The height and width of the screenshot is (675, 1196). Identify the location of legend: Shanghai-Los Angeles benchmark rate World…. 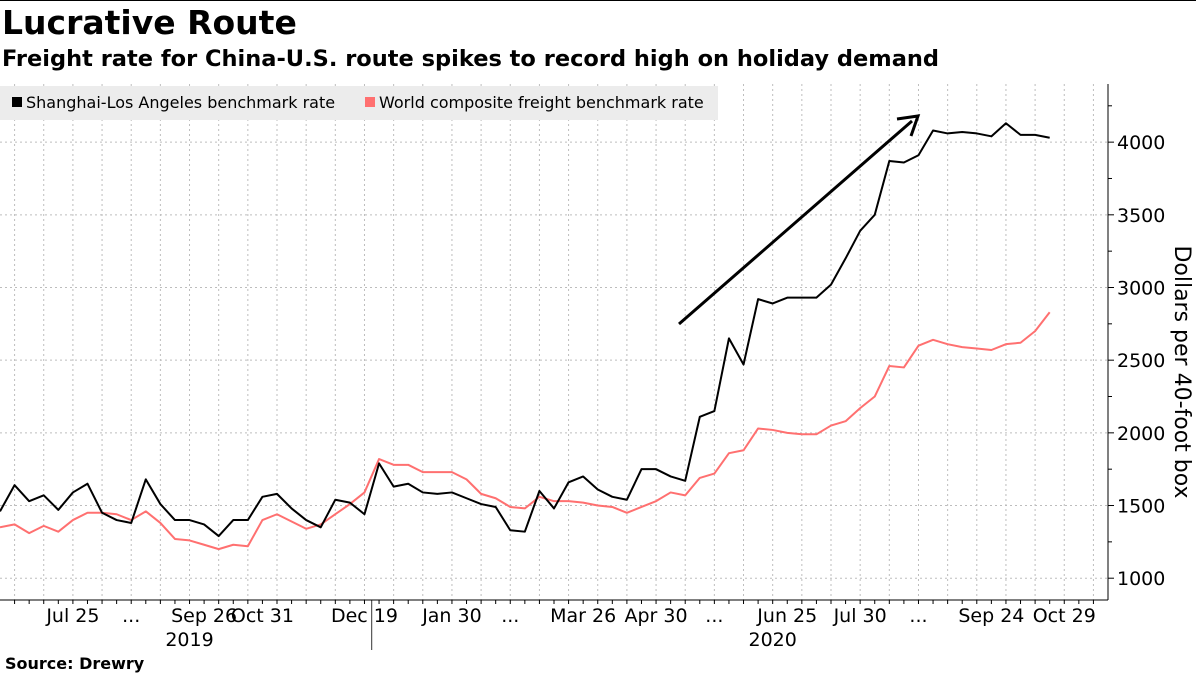
(358, 102).